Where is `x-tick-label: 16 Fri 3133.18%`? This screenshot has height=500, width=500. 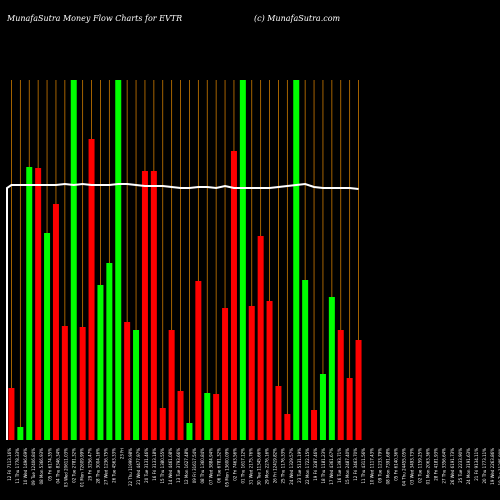 x-tick-label: 16 Fri 3133.18% is located at coordinates (154, 464).